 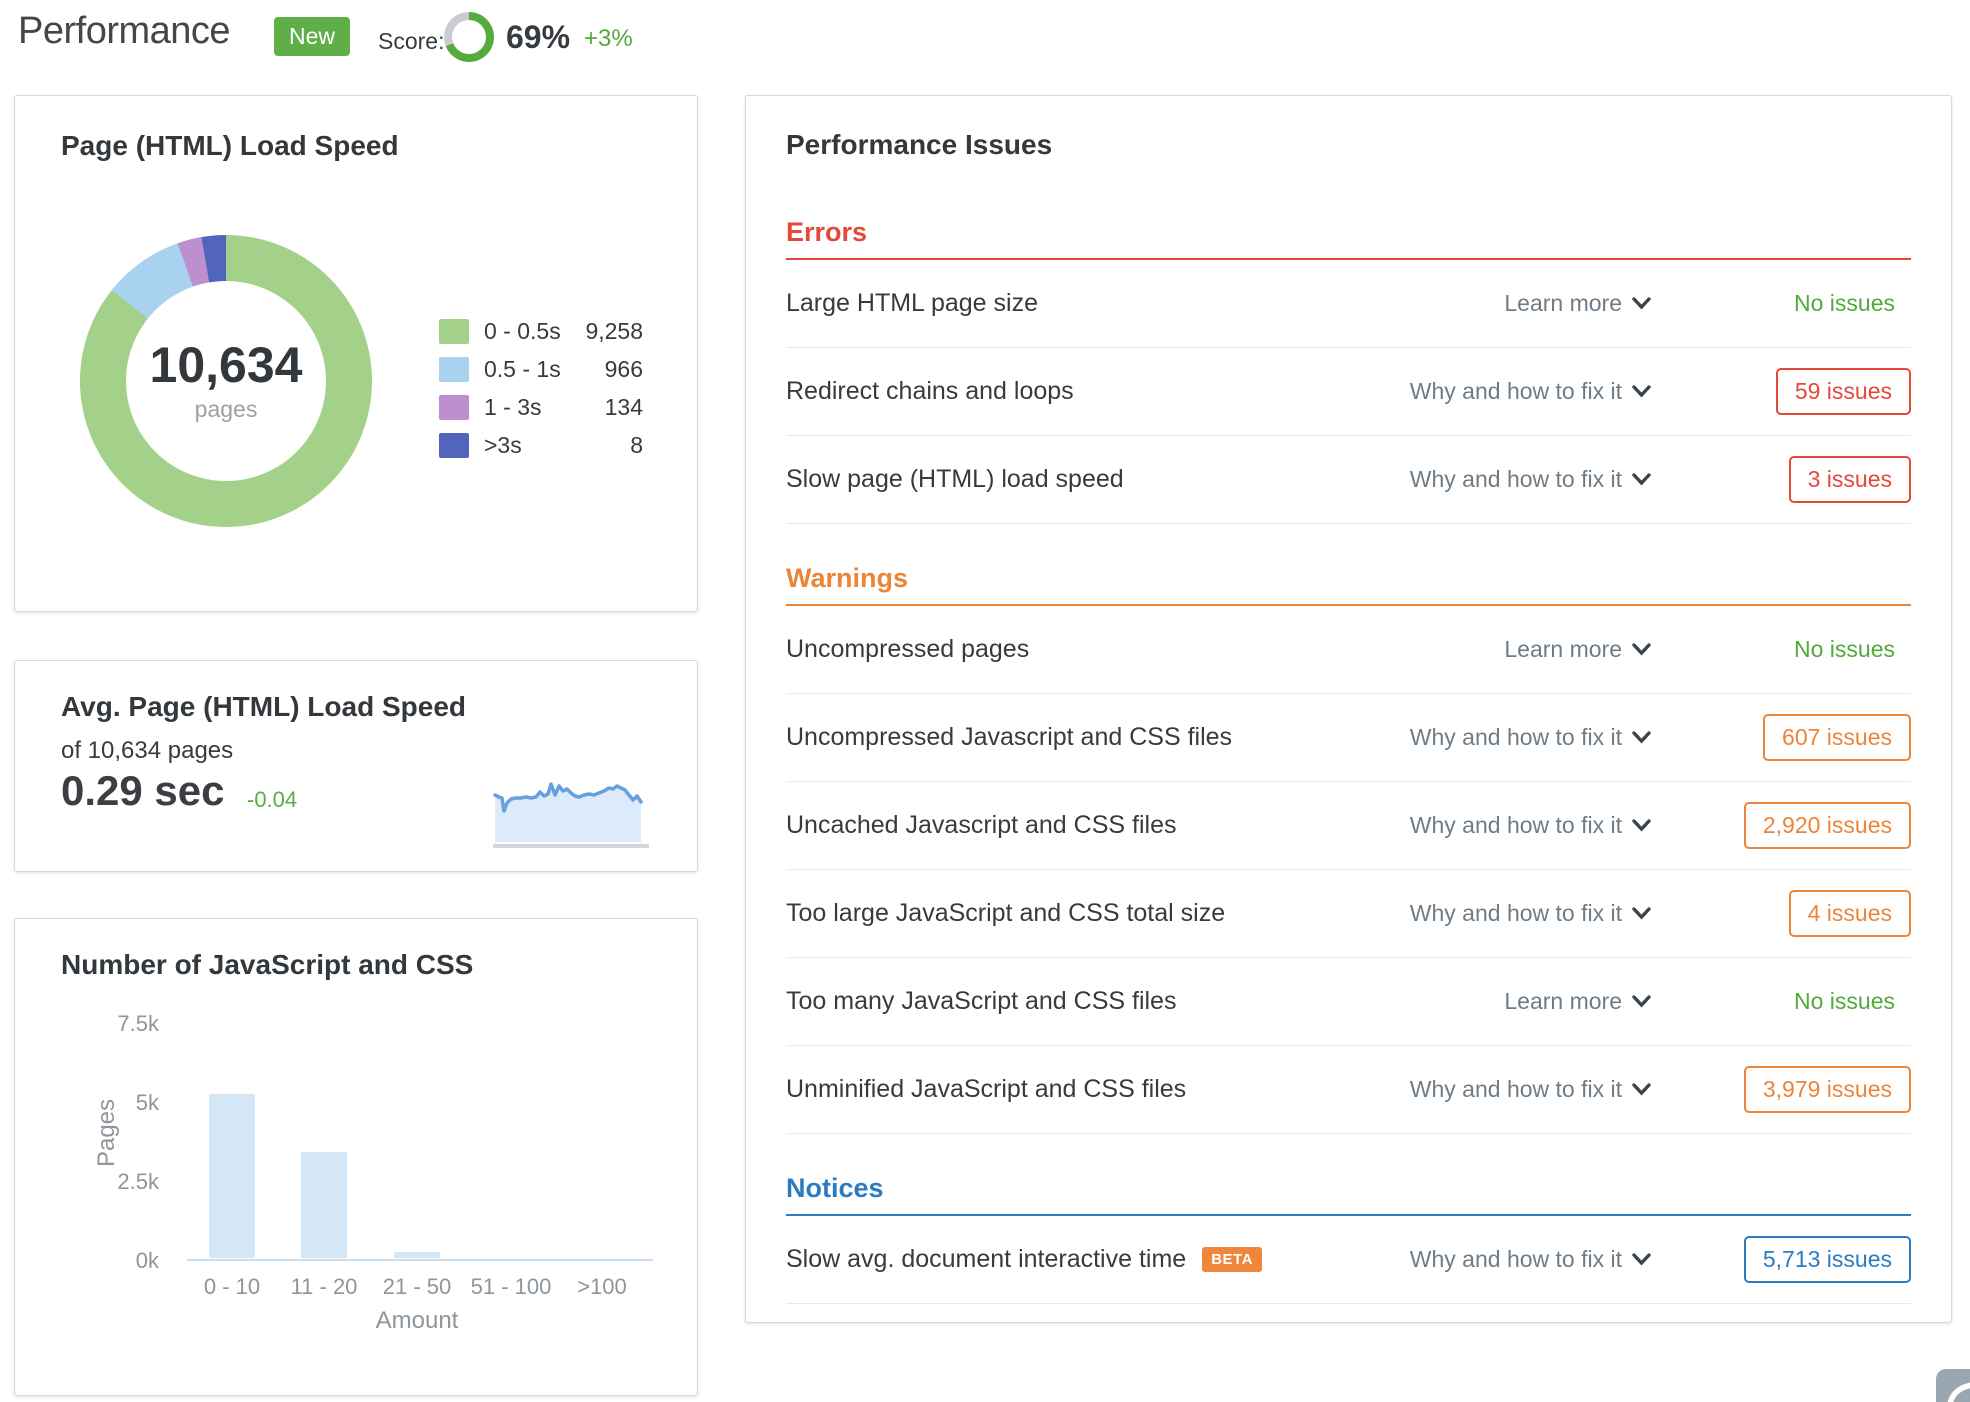 I want to click on issue-count-button: 2,920 issues, so click(x=1827, y=825).